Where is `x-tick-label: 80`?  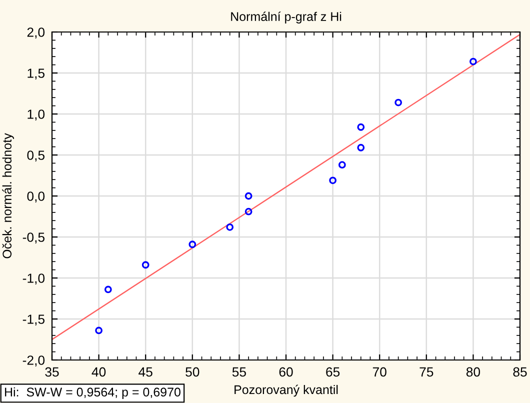 x-tick-label: 80 is located at coordinates (473, 372).